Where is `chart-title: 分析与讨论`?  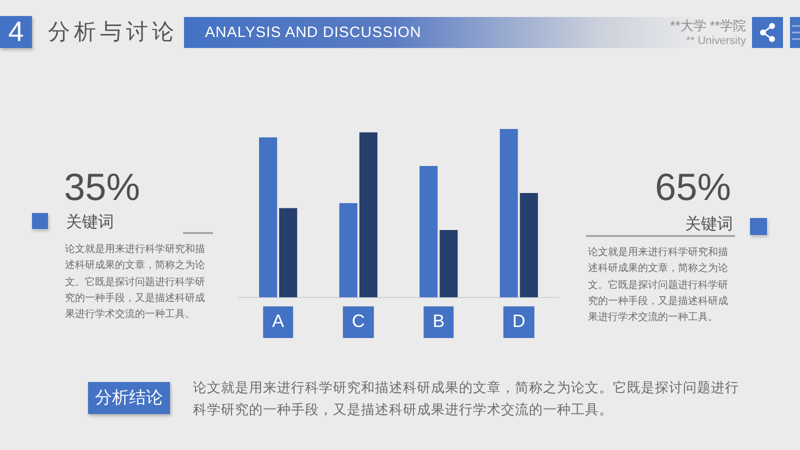
chart-title: 分析与讨论 is located at coordinates (113, 32).